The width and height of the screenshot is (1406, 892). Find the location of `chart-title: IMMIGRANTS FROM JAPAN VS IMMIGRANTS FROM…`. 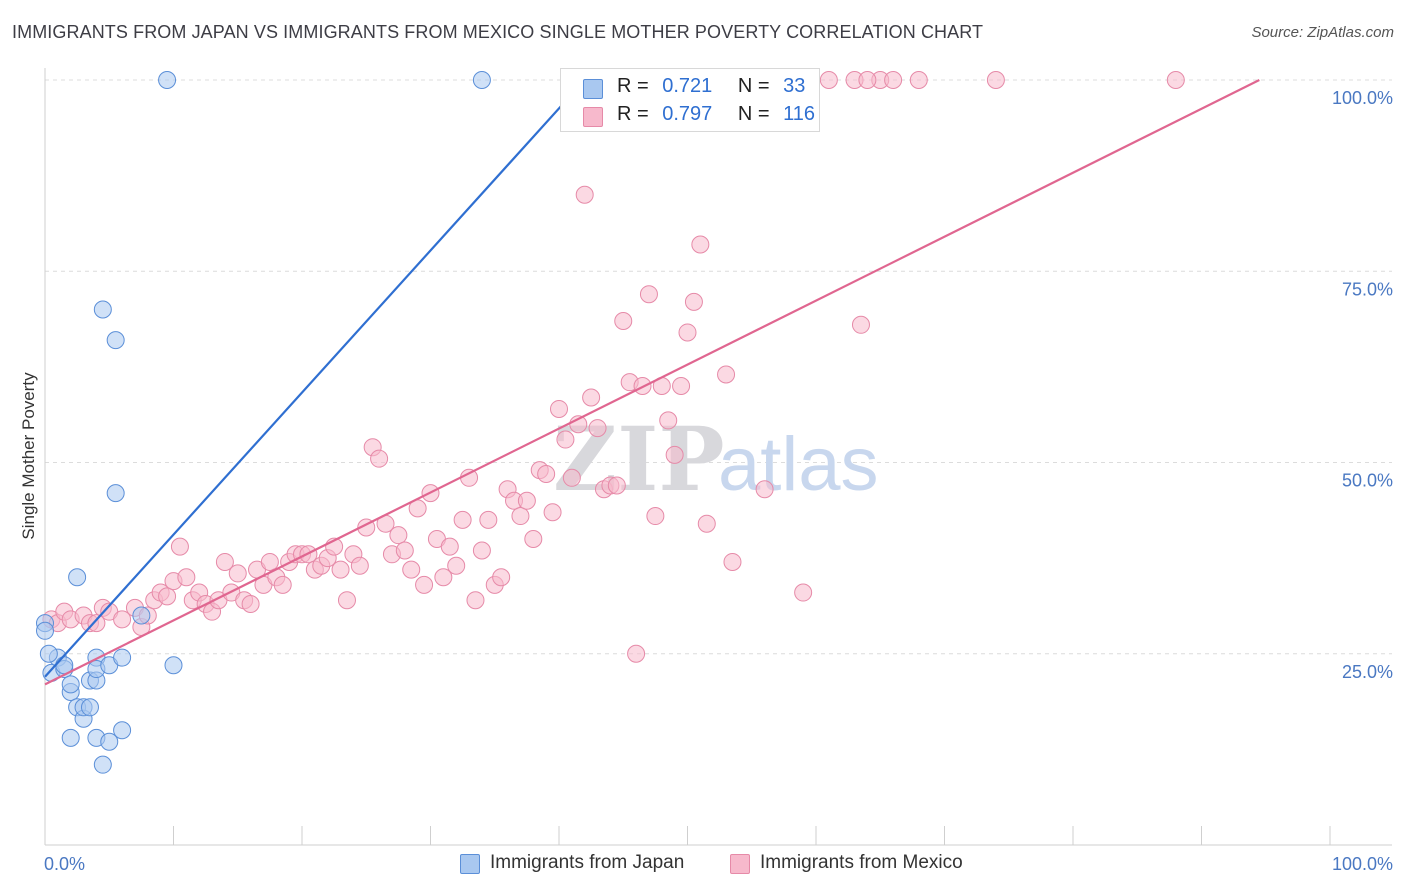

chart-title: IMMIGRANTS FROM JAPAN VS IMMIGRANTS FROM… is located at coordinates (498, 32).